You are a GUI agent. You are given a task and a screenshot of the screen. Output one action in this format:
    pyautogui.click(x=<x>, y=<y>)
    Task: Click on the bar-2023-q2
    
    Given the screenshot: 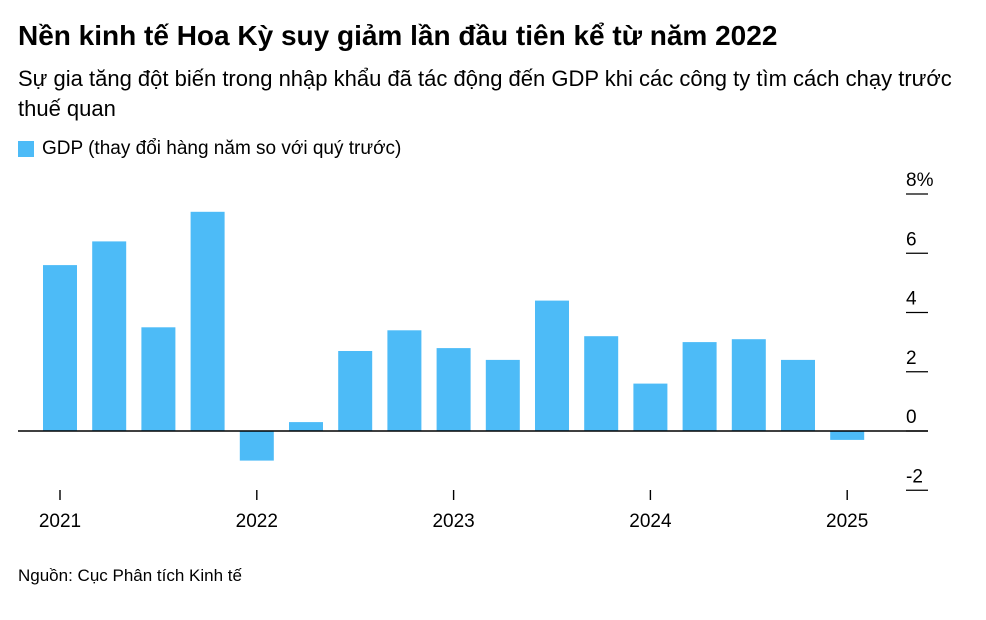 What is the action you would take?
    pyautogui.click(x=502, y=395)
    